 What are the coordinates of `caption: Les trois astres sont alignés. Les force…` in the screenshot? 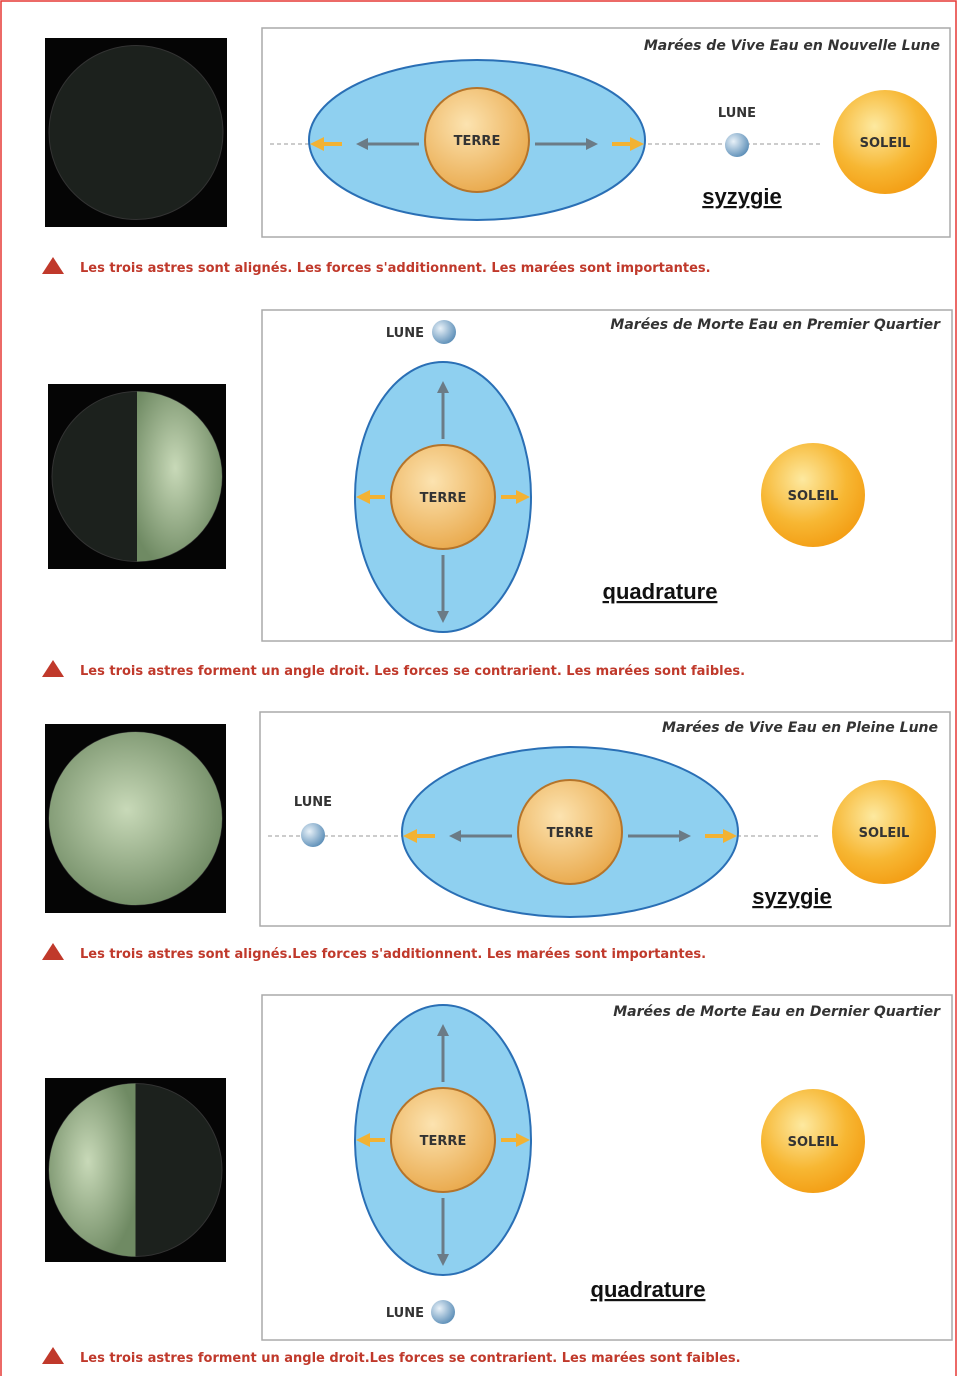 It's located at (395, 268).